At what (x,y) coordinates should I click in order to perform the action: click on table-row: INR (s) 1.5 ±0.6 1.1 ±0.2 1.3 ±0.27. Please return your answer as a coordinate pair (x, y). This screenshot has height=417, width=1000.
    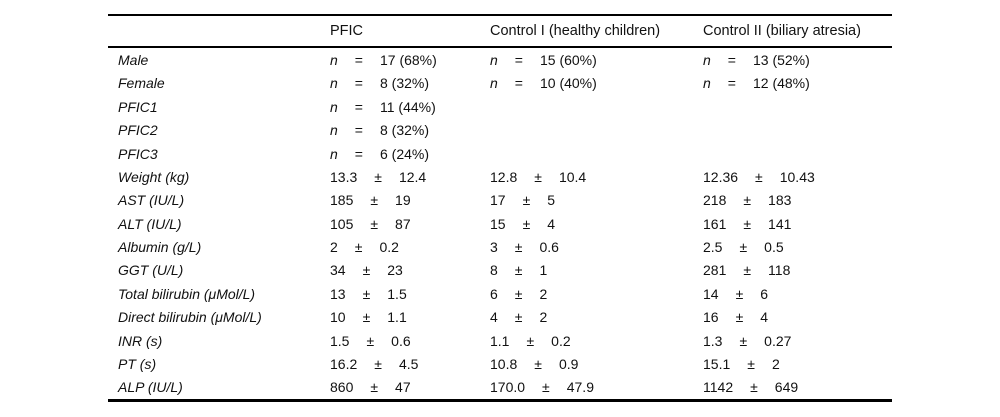
    Looking at the image, I should click on (500, 340).